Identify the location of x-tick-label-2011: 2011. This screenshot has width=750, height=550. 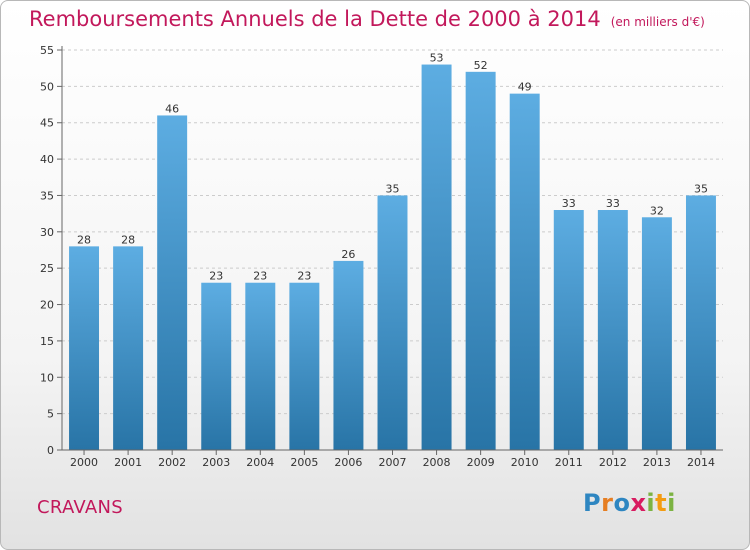
(569, 462).